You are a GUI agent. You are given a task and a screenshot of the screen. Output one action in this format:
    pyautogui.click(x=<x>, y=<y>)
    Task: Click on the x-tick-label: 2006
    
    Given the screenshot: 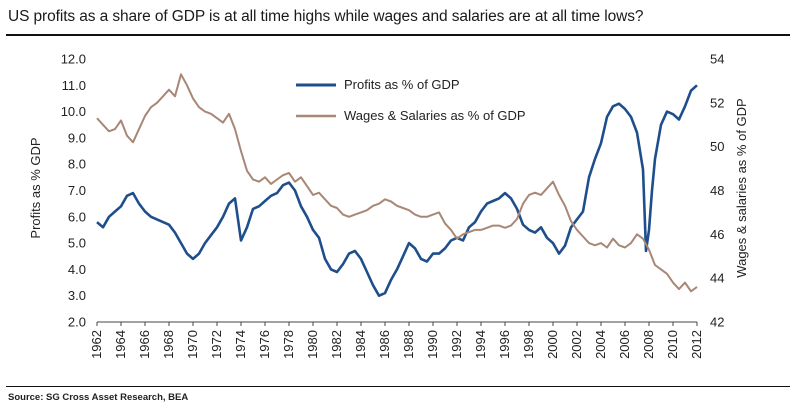 What is the action you would take?
    pyautogui.click(x=624, y=344)
    